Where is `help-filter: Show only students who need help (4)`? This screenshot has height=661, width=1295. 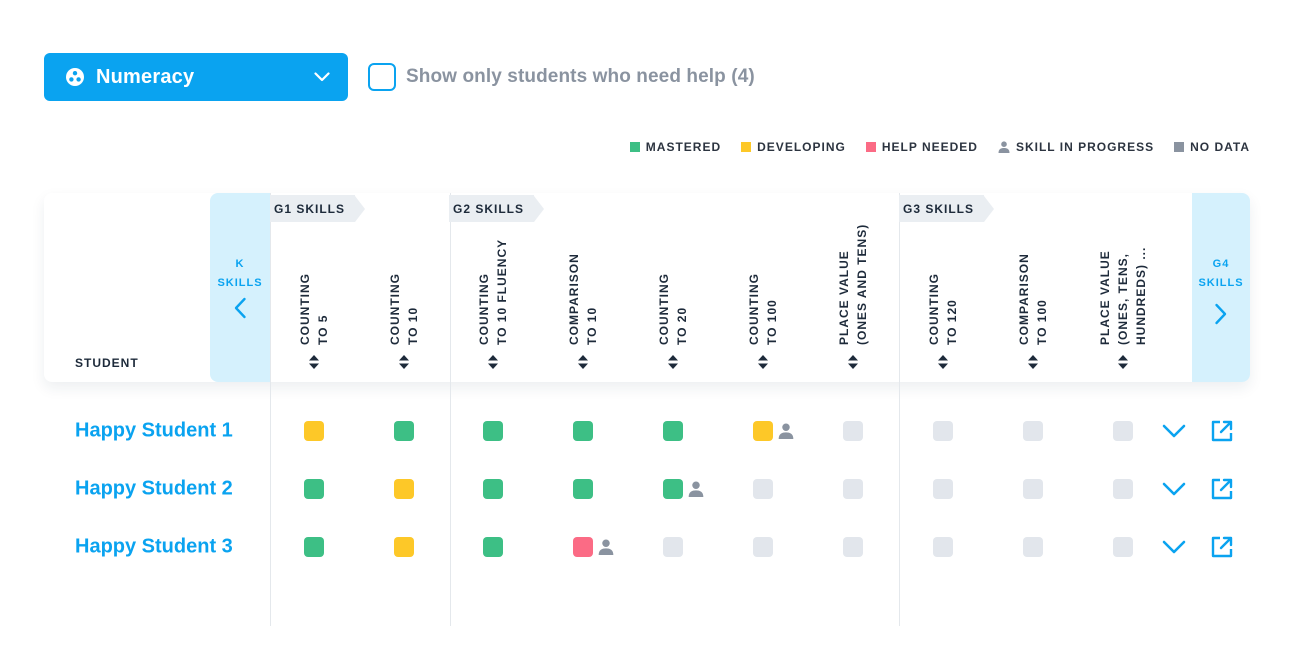
help-filter: Show only students who need help (4) is located at coordinates (561, 77).